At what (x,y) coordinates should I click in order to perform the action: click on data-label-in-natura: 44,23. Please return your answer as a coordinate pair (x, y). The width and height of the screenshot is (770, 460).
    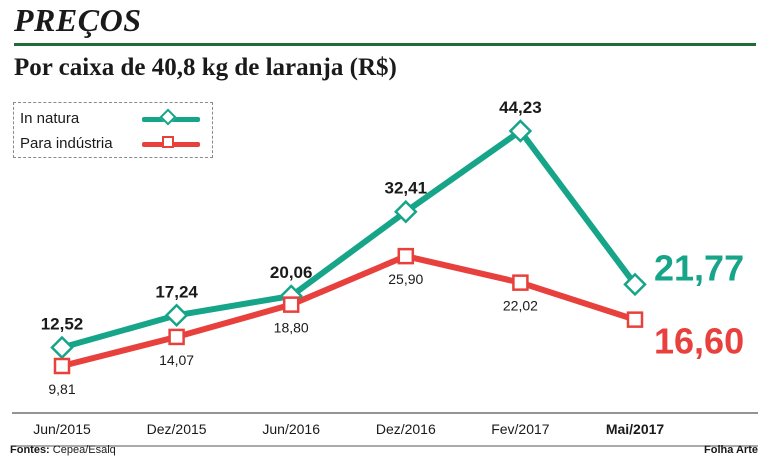
    Looking at the image, I should click on (520, 107).